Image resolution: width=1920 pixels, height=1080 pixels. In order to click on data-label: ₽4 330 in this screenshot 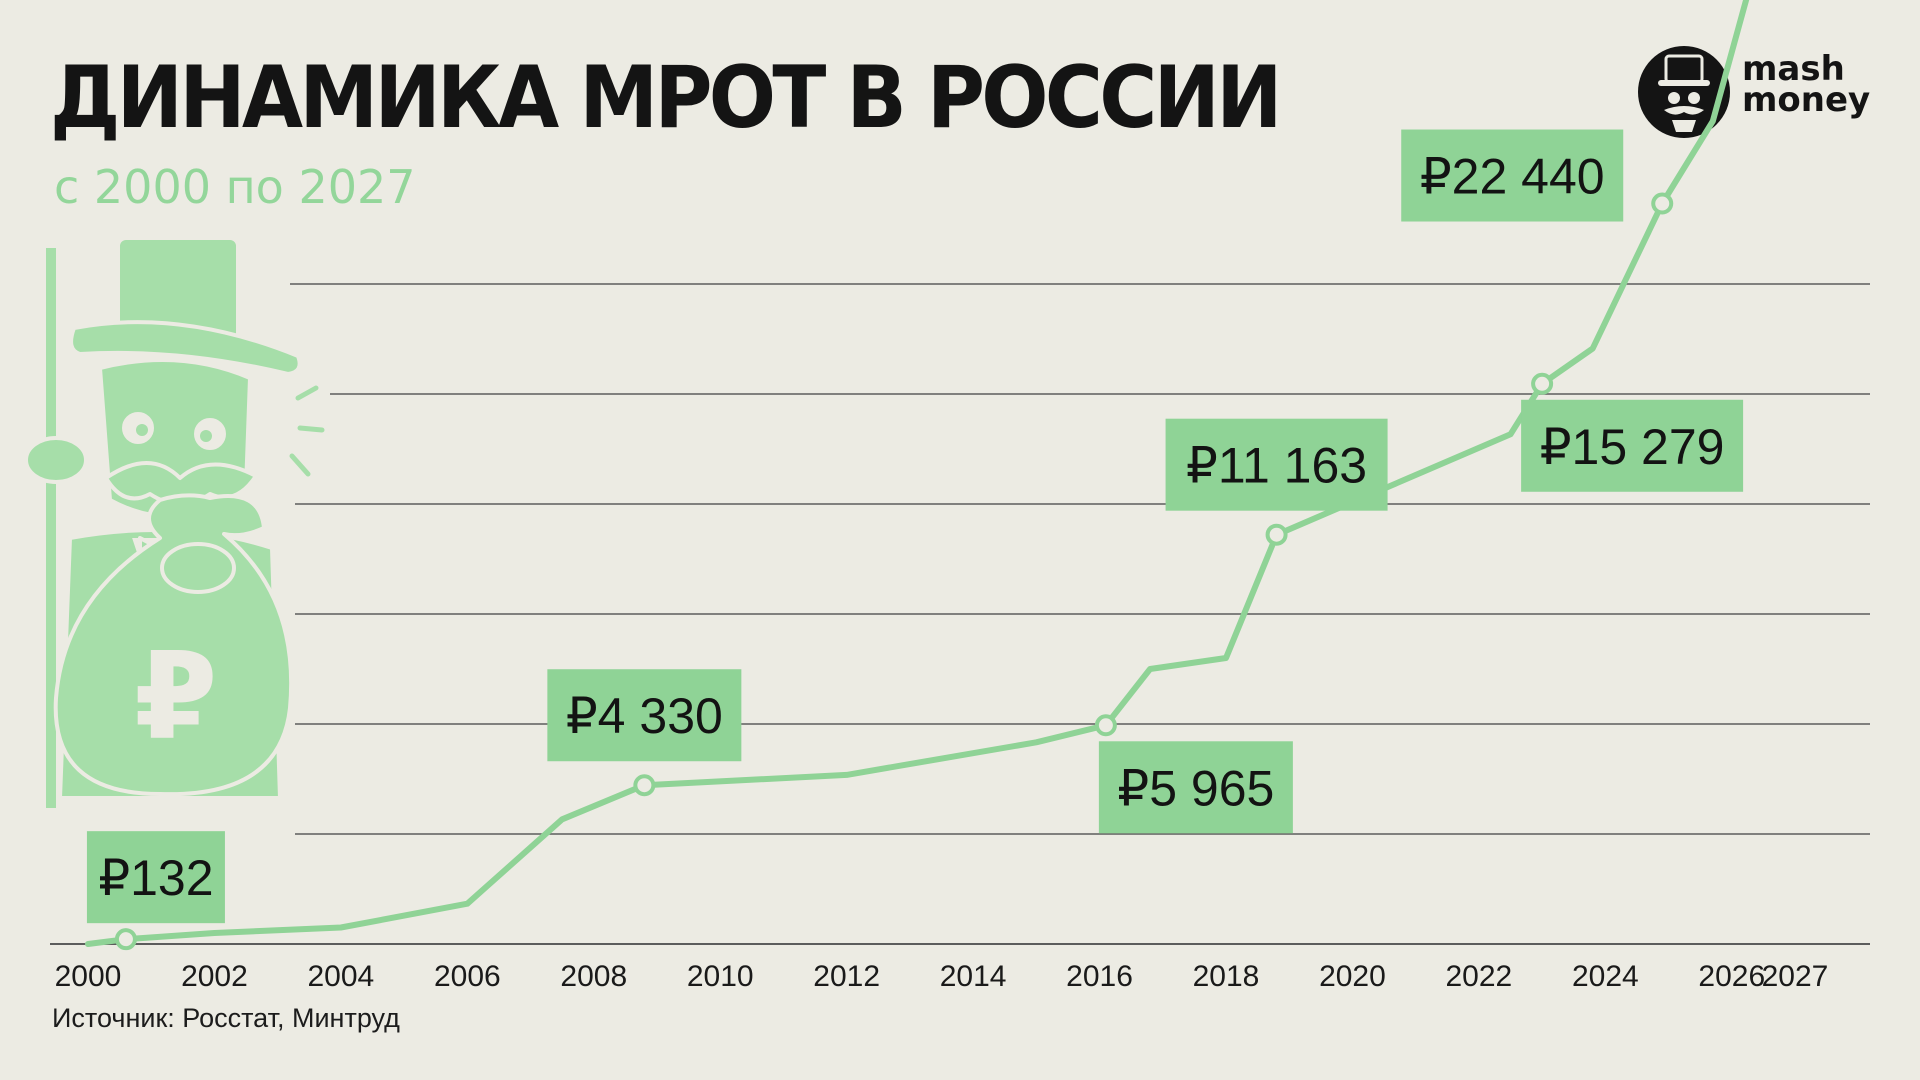, I will do `click(644, 715)`.